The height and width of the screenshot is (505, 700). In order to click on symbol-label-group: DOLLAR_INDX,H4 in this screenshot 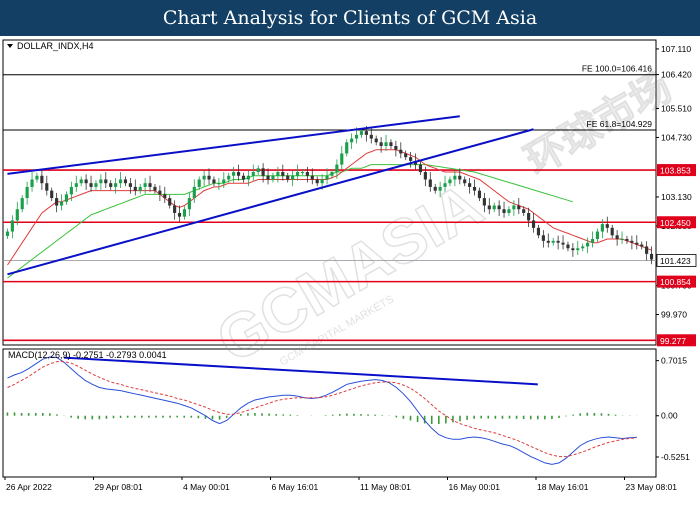, I will do `click(50, 46)`.